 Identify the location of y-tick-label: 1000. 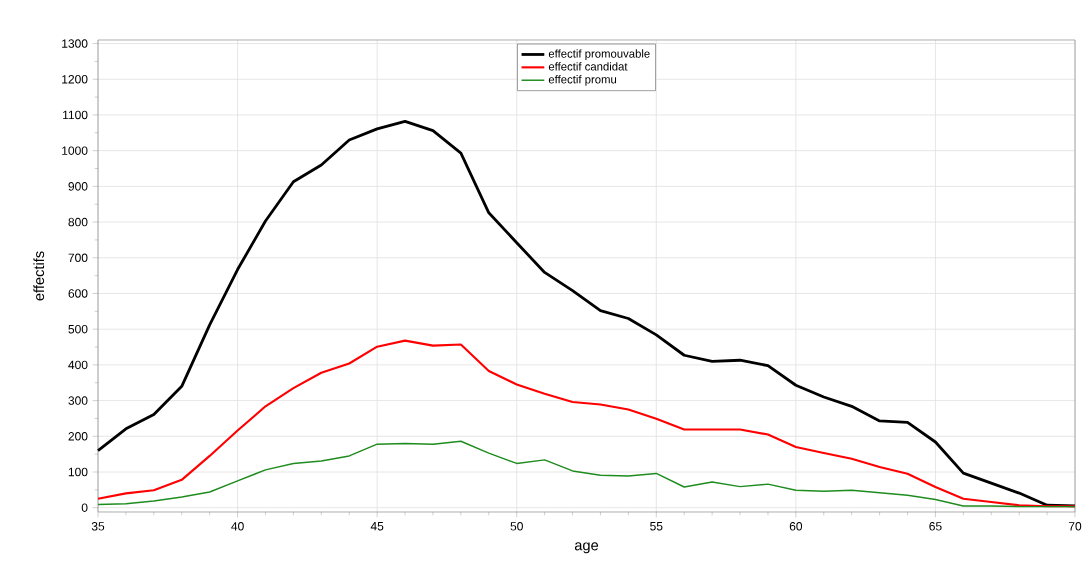
(75, 150).